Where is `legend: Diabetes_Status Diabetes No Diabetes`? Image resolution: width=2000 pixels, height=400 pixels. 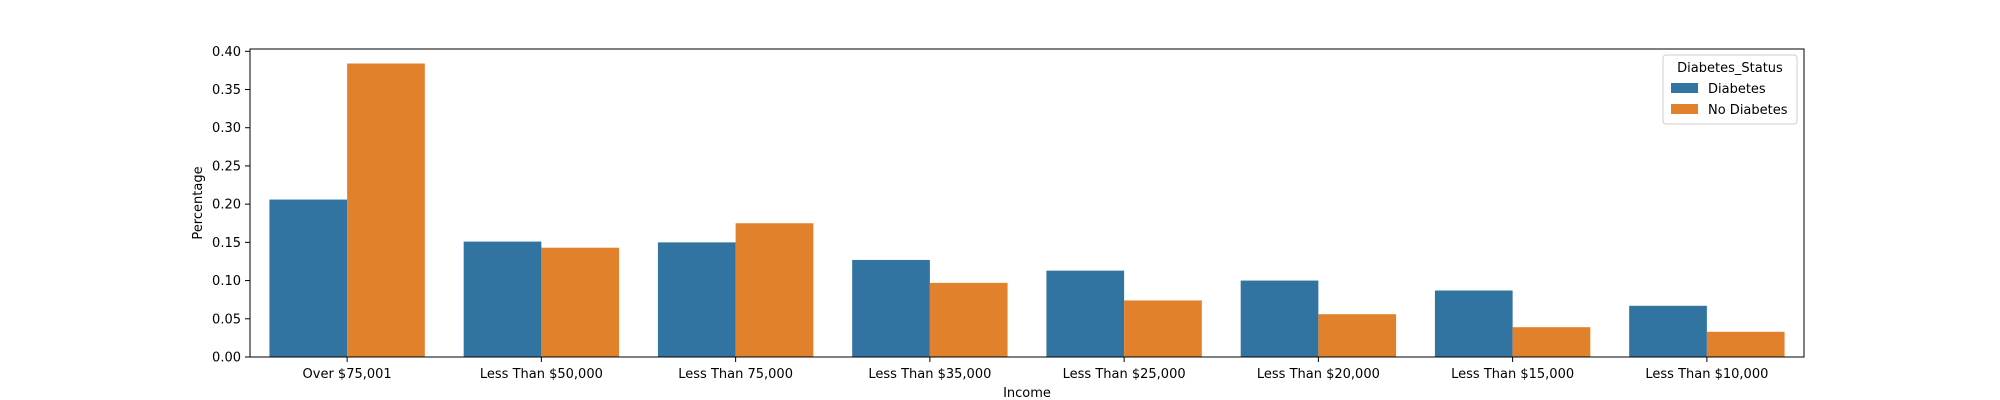 legend: Diabetes_Status Diabetes No Diabetes is located at coordinates (1730, 89).